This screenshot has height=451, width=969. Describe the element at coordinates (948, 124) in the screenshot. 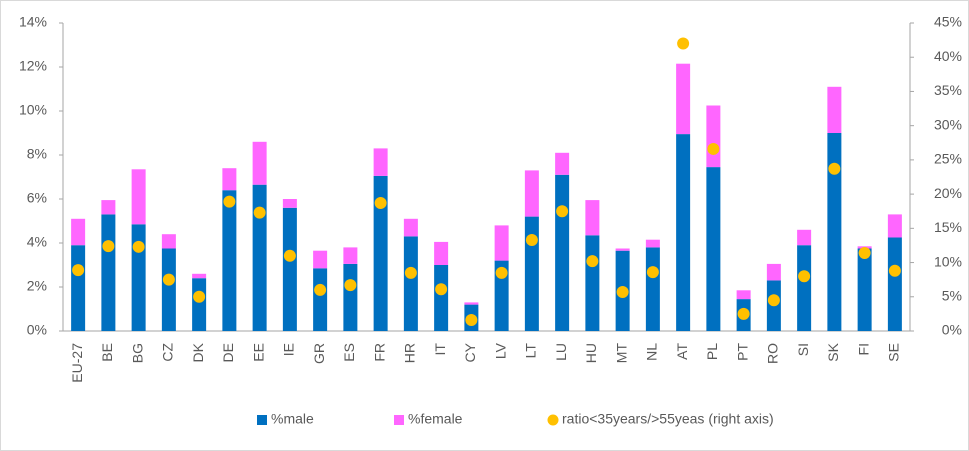

I see `y2-tick-label: 30%` at that location.